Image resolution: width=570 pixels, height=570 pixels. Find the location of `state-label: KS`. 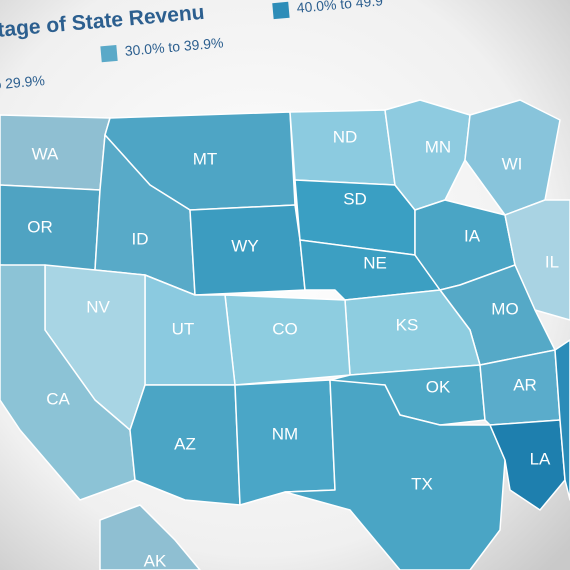

state-label: KS is located at coordinates (407, 324).